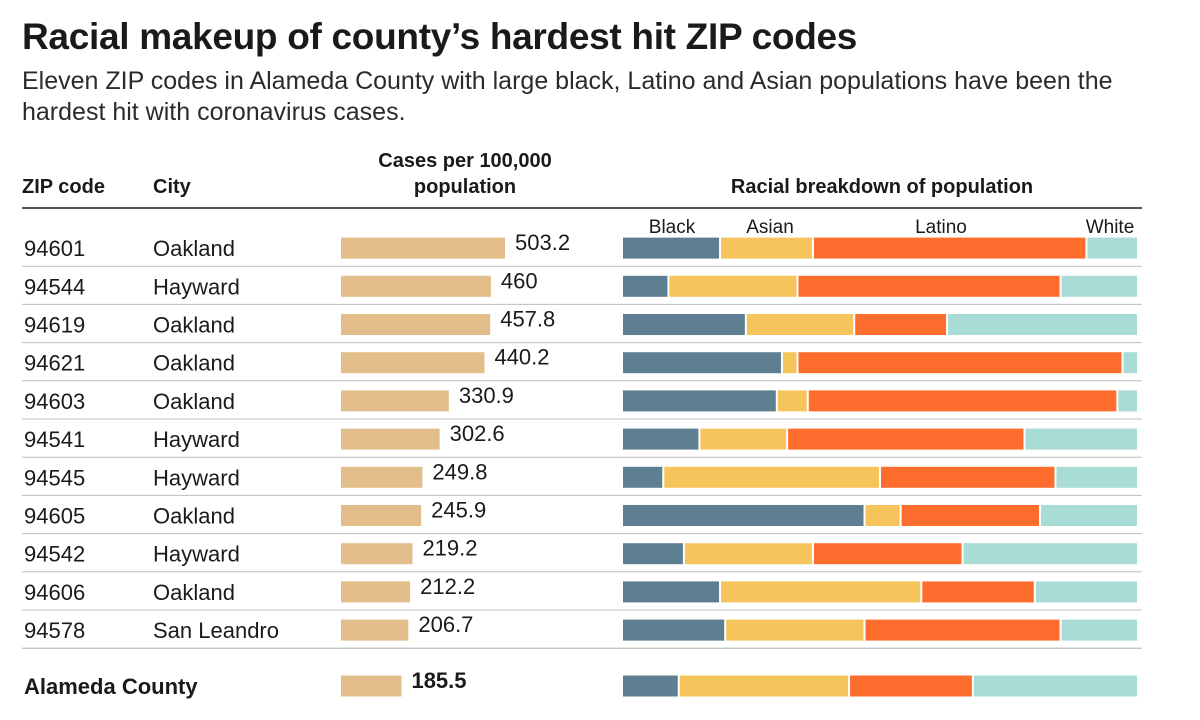 Image resolution: width=1200 pixels, height=720 pixels. What do you see at coordinates (458, 510) in the screenshot?
I see `row-94605-cases-label: 245.9` at bounding box center [458, 510].